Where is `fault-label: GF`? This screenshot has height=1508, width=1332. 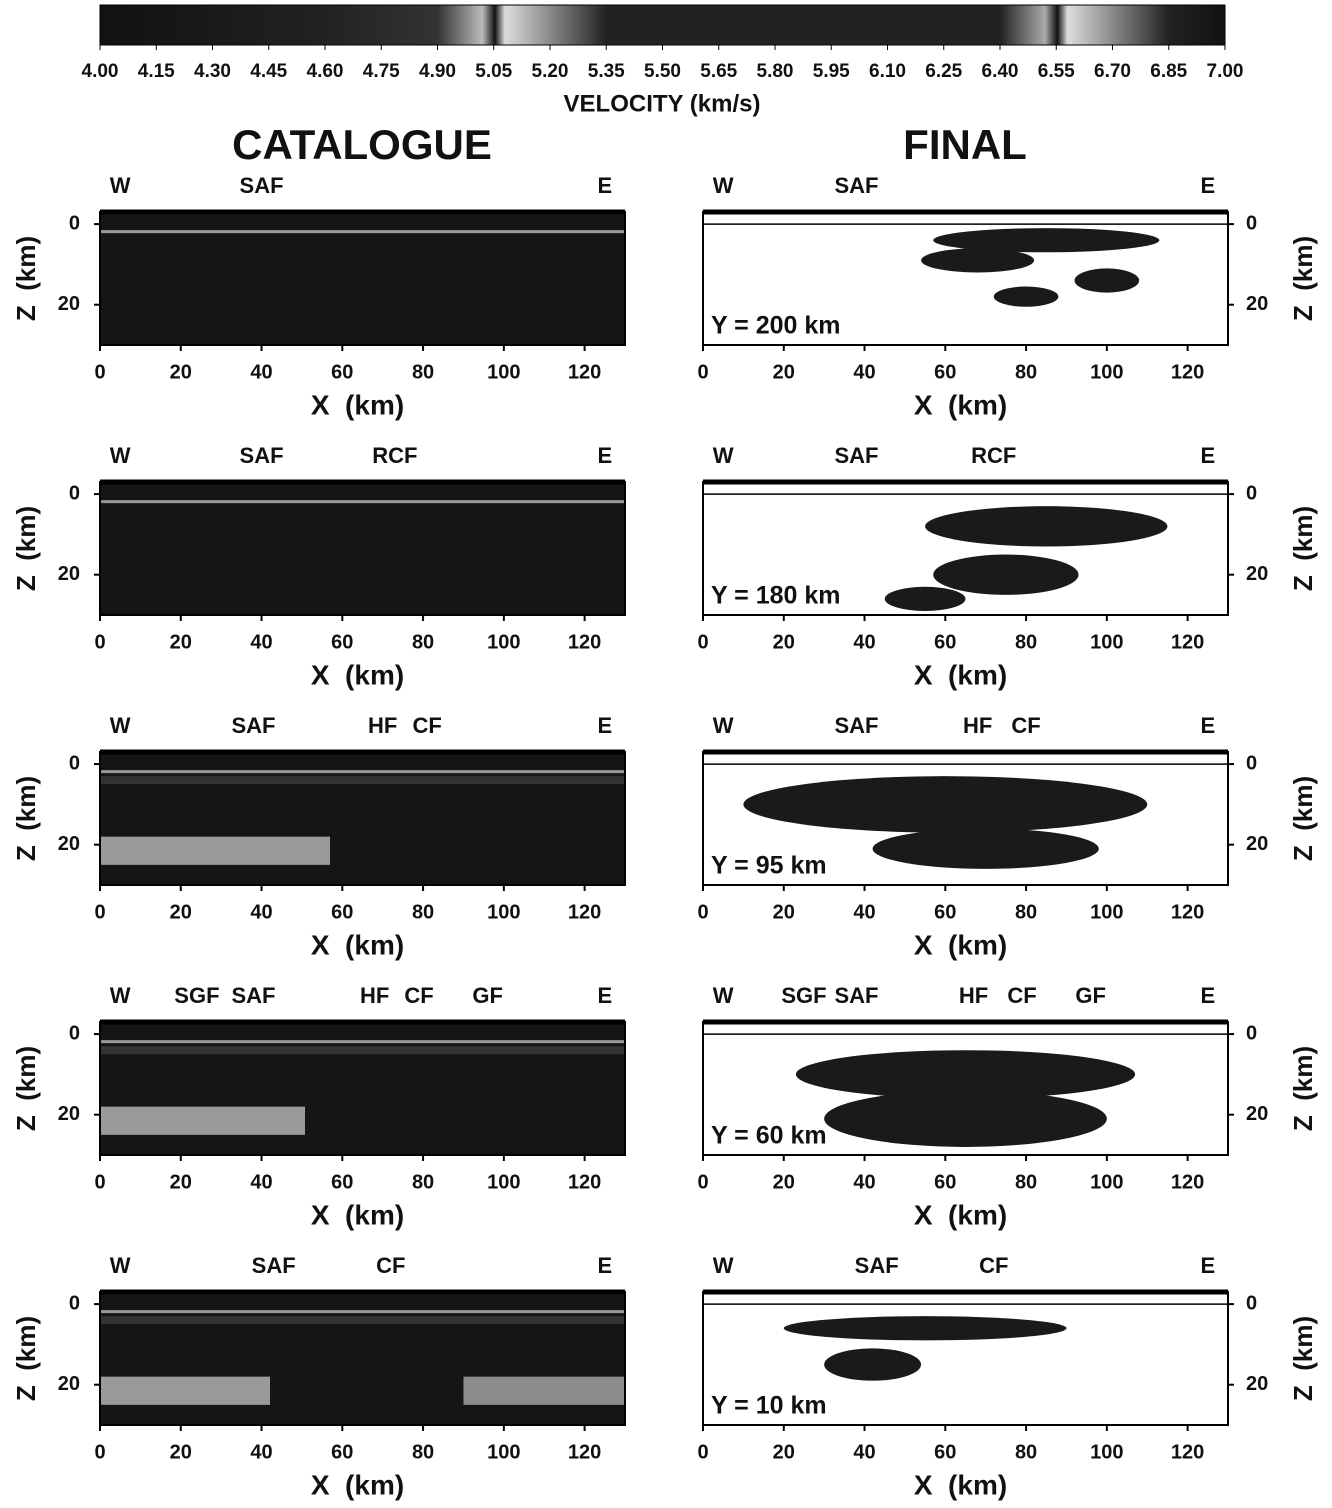
fault-label: GF is located at coordinates (487, 995).